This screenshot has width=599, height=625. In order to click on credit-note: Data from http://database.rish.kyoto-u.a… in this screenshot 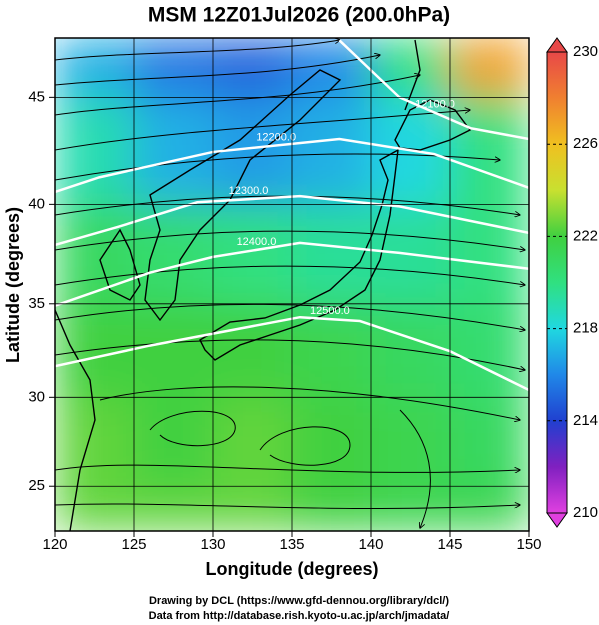, I will do `click(299, 616)`.